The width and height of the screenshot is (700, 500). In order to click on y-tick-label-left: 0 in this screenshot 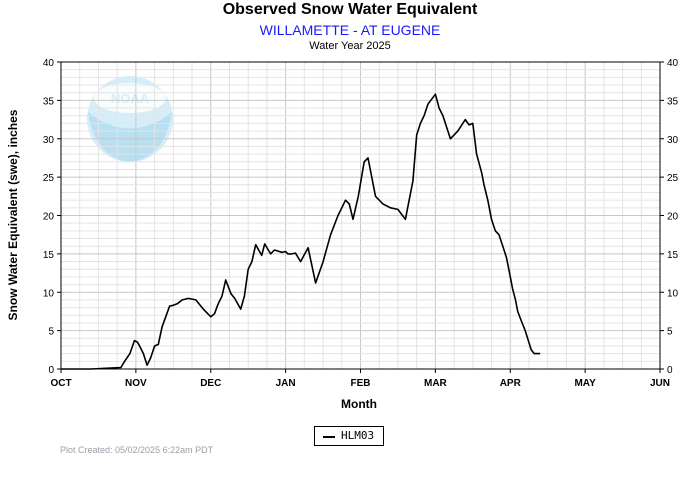, I will do `click(51, 370)`.